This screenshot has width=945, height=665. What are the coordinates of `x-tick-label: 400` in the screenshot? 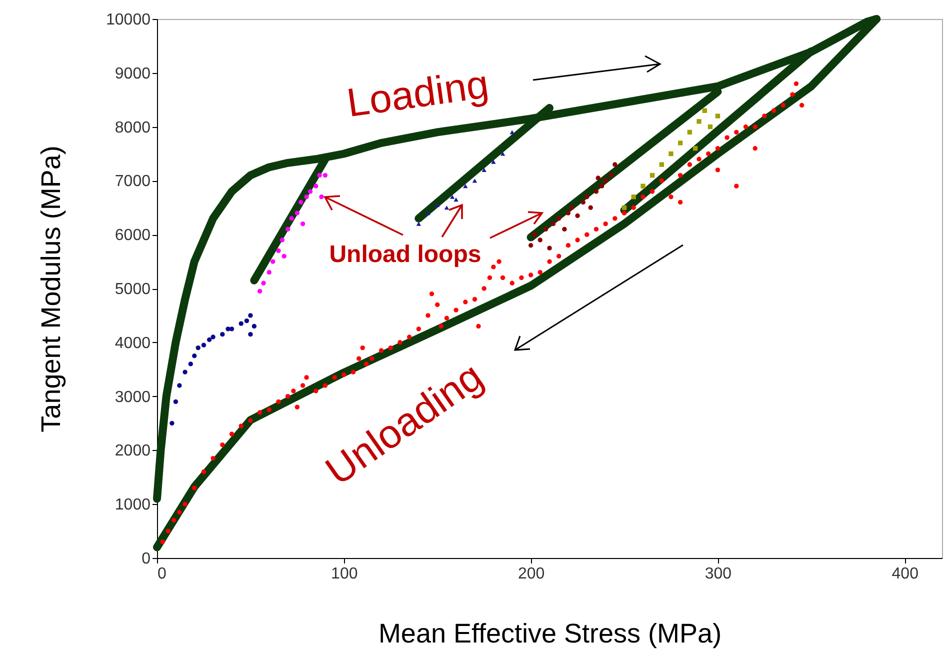 It's located at (905, 574).